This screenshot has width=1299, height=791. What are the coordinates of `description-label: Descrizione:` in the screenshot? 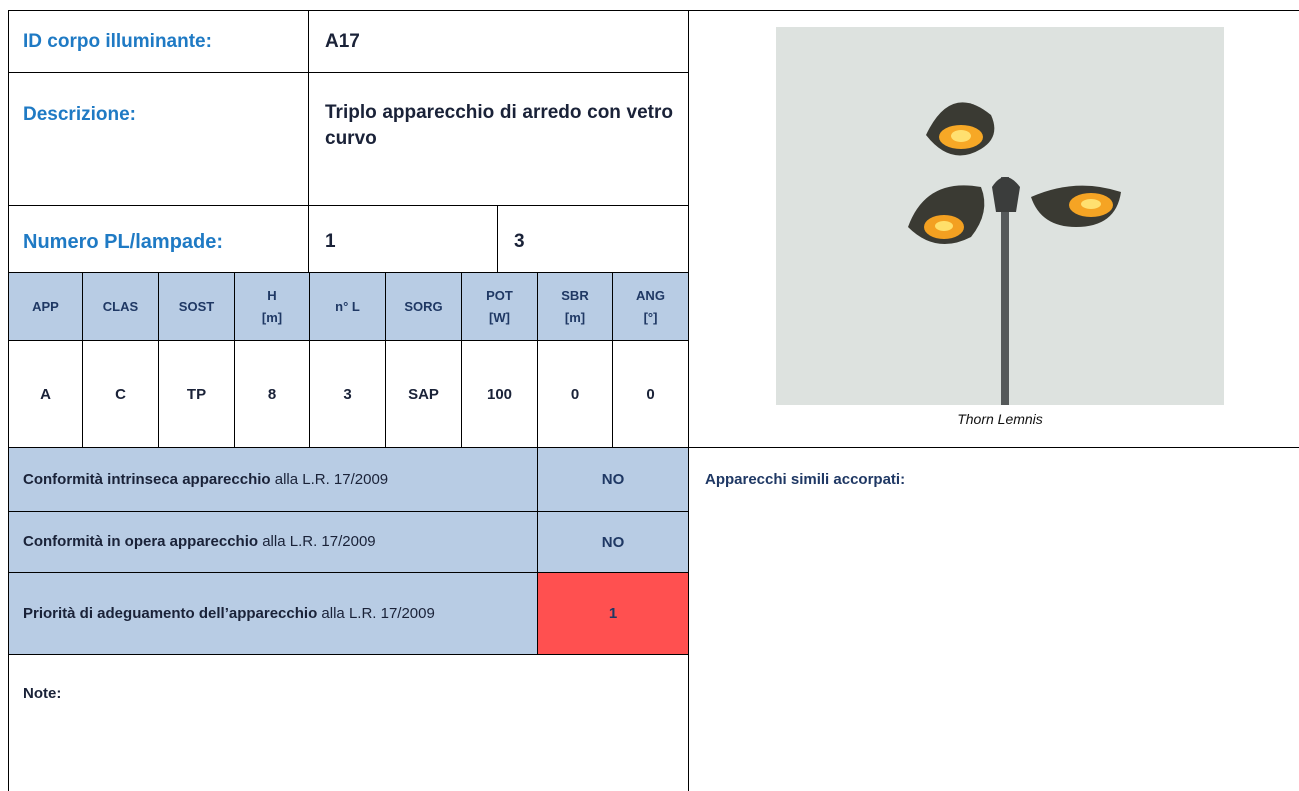 It's located at (79, 114).